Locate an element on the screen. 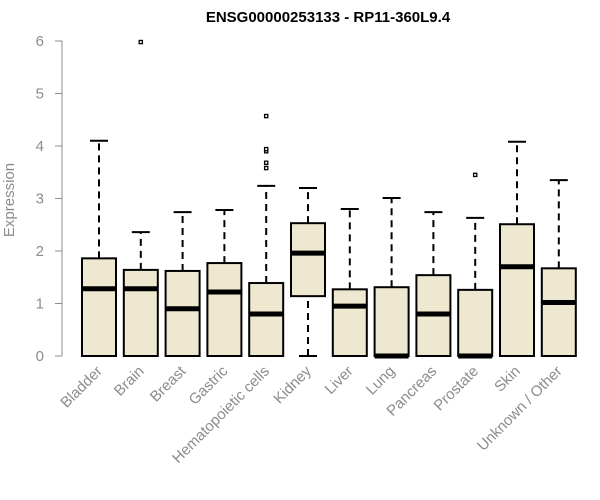 The width and height of the screenshot is (600, 500). y-tick-label: 5 is located at coordinates (40, 94).